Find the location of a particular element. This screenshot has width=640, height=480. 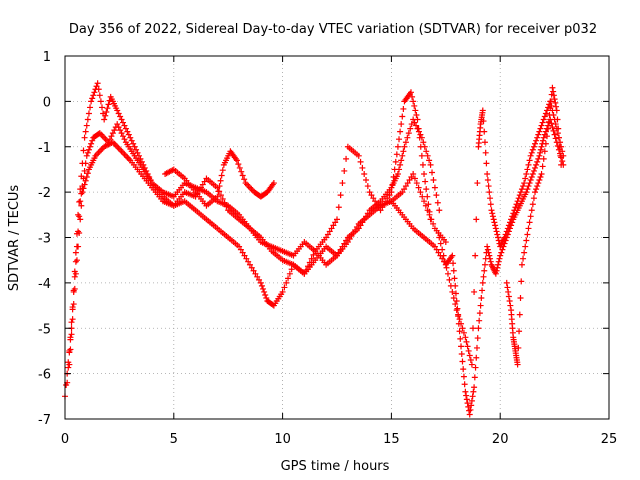

x-axis-label: GPS time / hours is located at coordinates (335, 466).